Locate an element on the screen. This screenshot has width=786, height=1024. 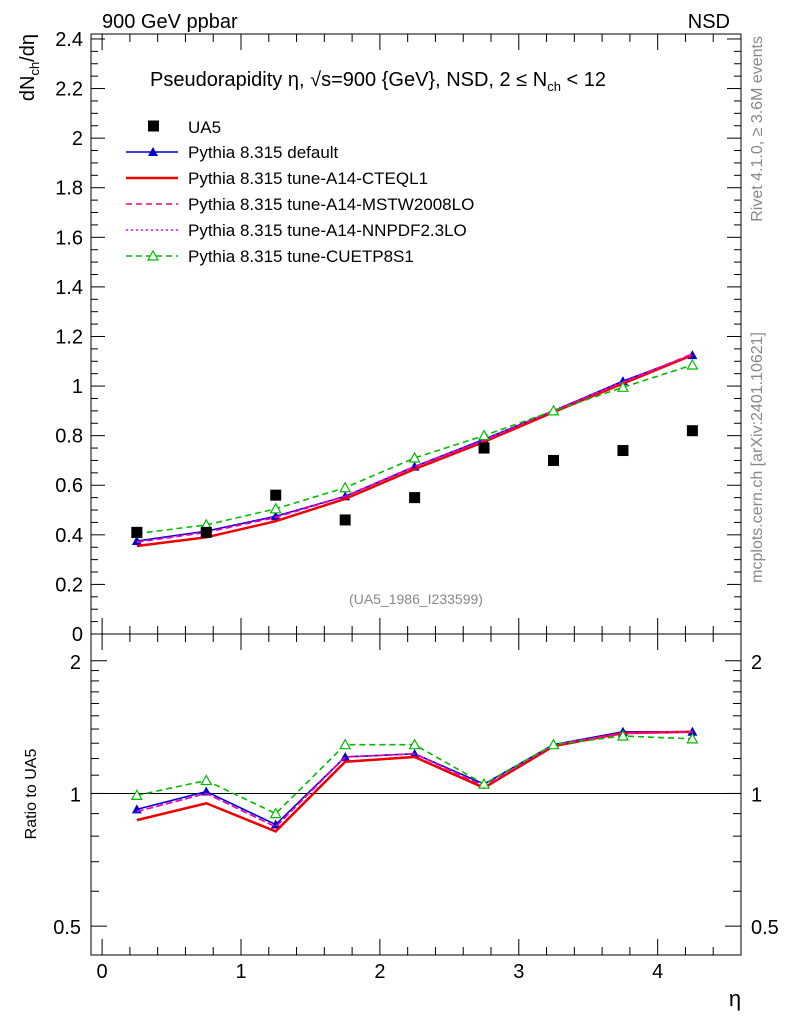
header-right: NSD is located at coordinates (709, 22).